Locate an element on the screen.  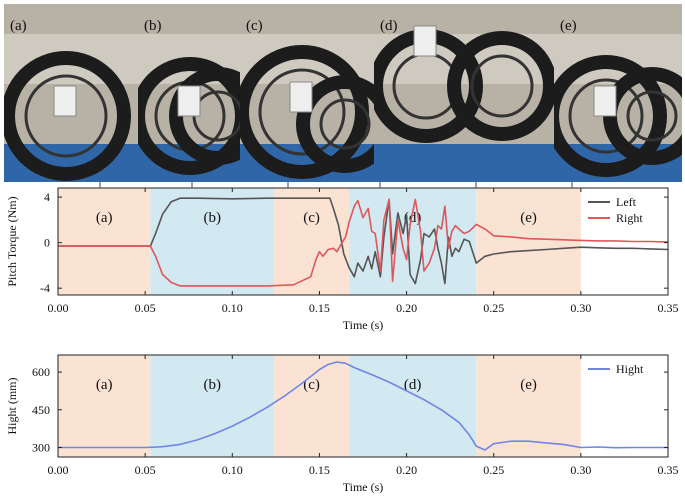
legend-entry: Hight is located at coordinates (630, 369).